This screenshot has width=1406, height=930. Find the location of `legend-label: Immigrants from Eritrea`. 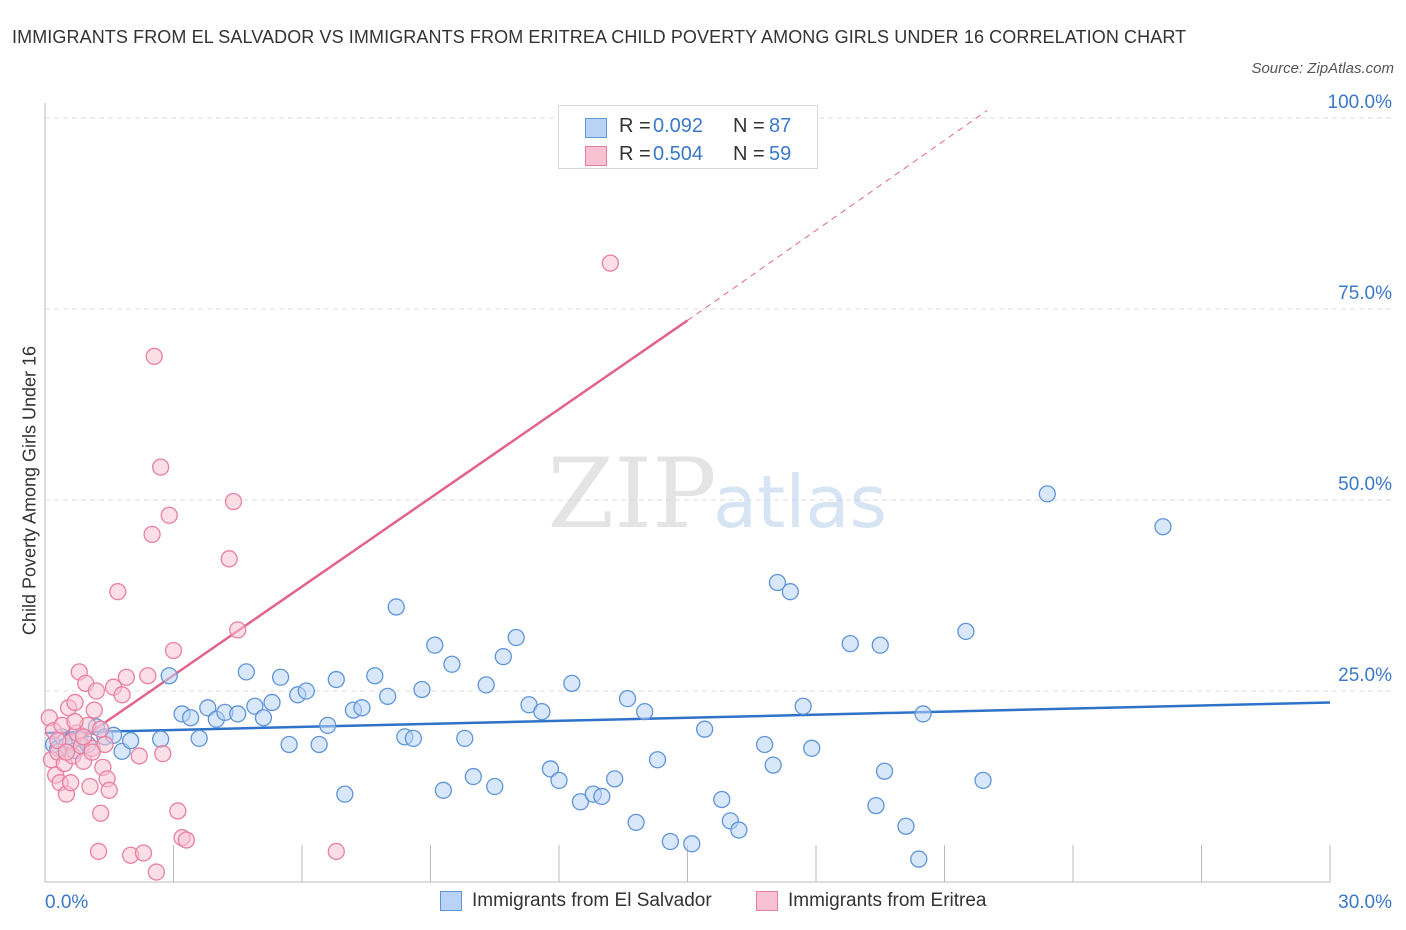

legend-label: Immigrants from Eritrea is located at coordinates (887, 900).